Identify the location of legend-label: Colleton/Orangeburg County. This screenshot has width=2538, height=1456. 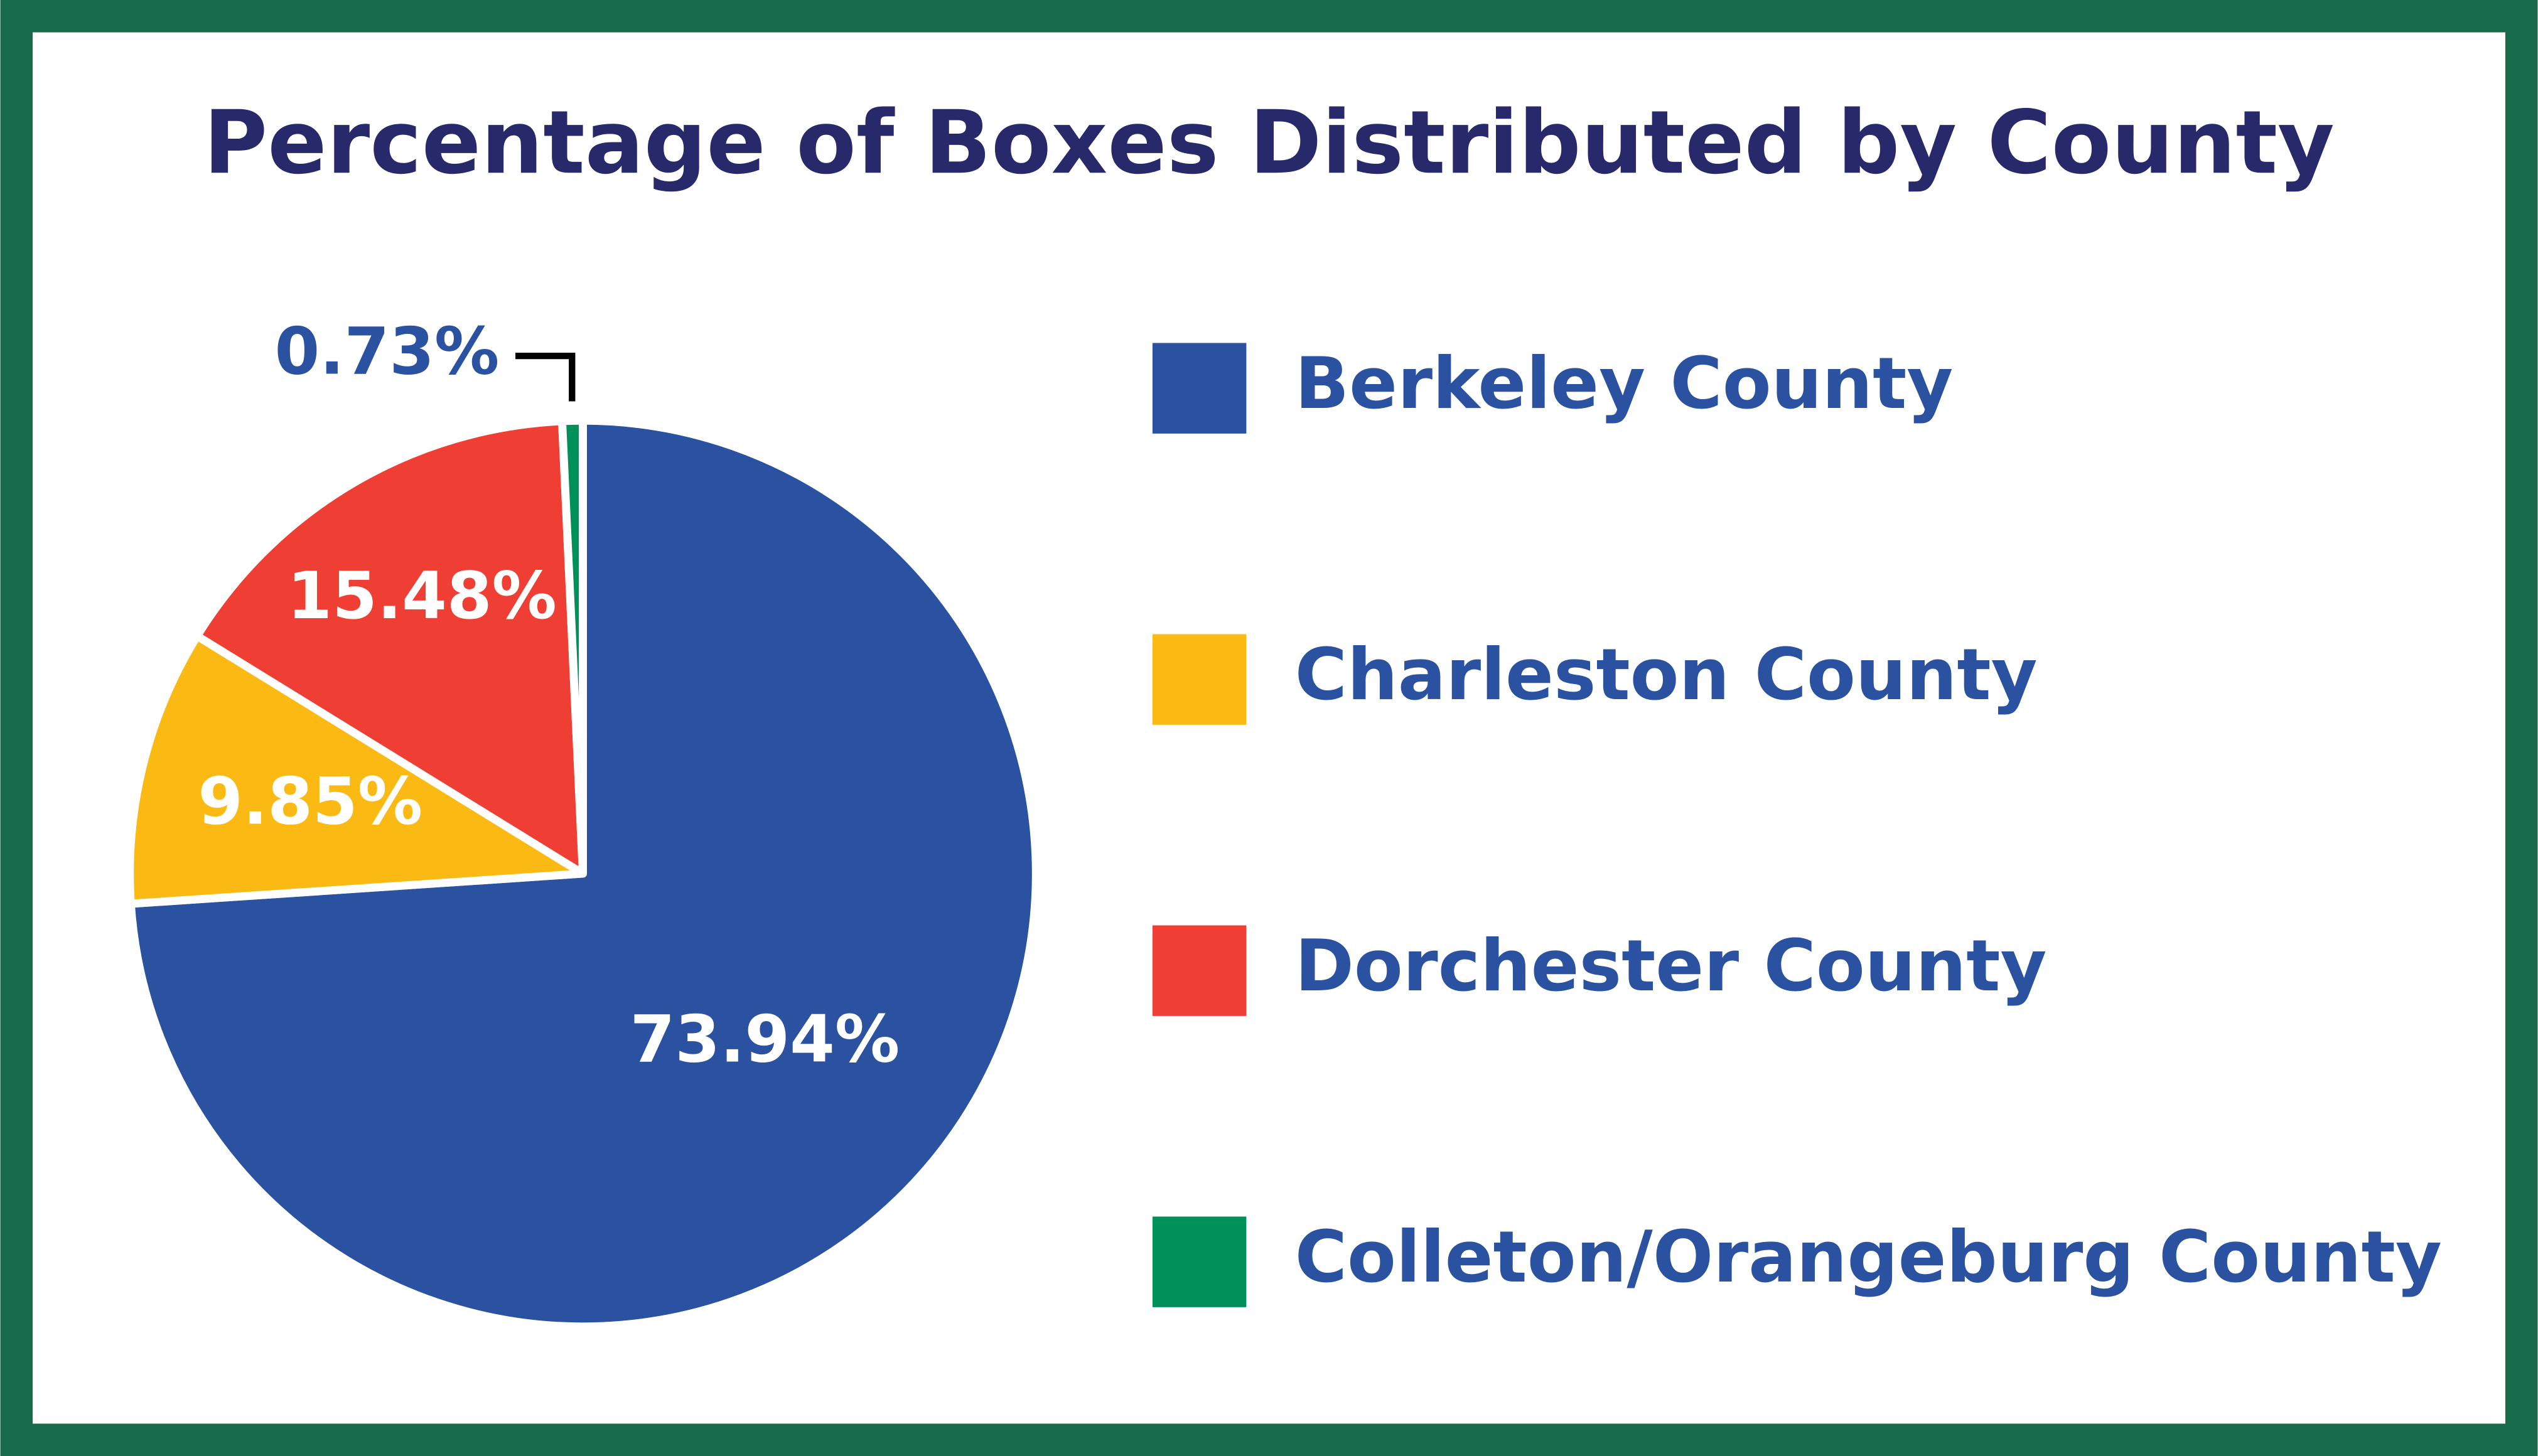
(1868, 1257).